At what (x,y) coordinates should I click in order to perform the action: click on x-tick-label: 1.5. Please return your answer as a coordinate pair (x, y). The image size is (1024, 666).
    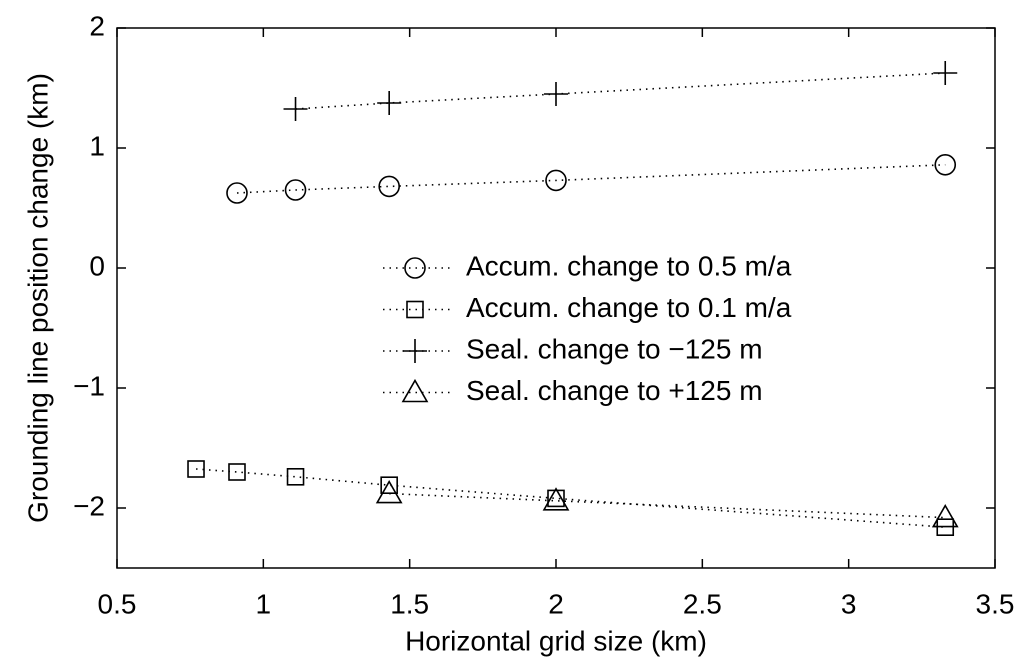
    Looking at the image, I should click on (409, 603).